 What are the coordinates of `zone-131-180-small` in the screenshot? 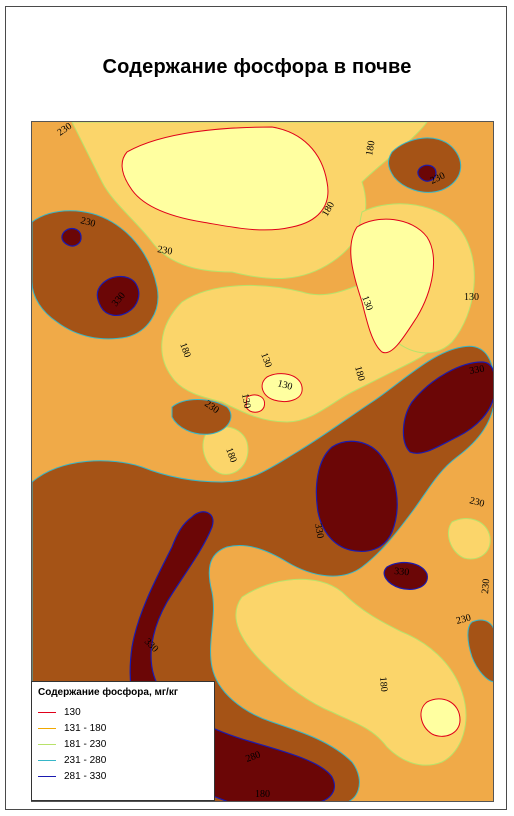 It's located at (225, 450).